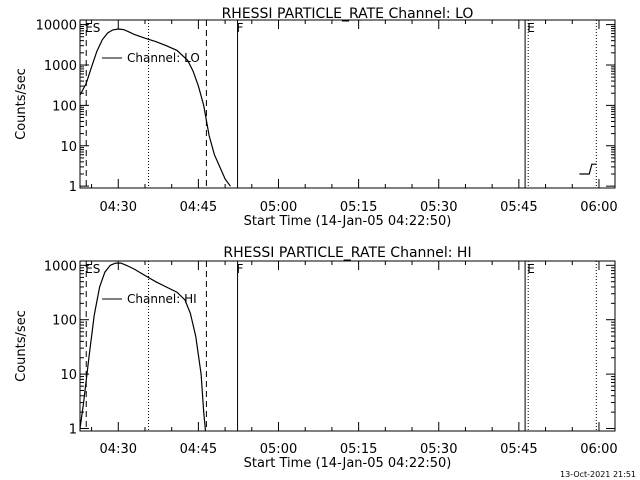  What do you see at coordinates (348, 14) in the screenshot?
I see `chart-title: RHESSI PARTICLE_RATE Channel: LO` at bounding box center [348, 14].